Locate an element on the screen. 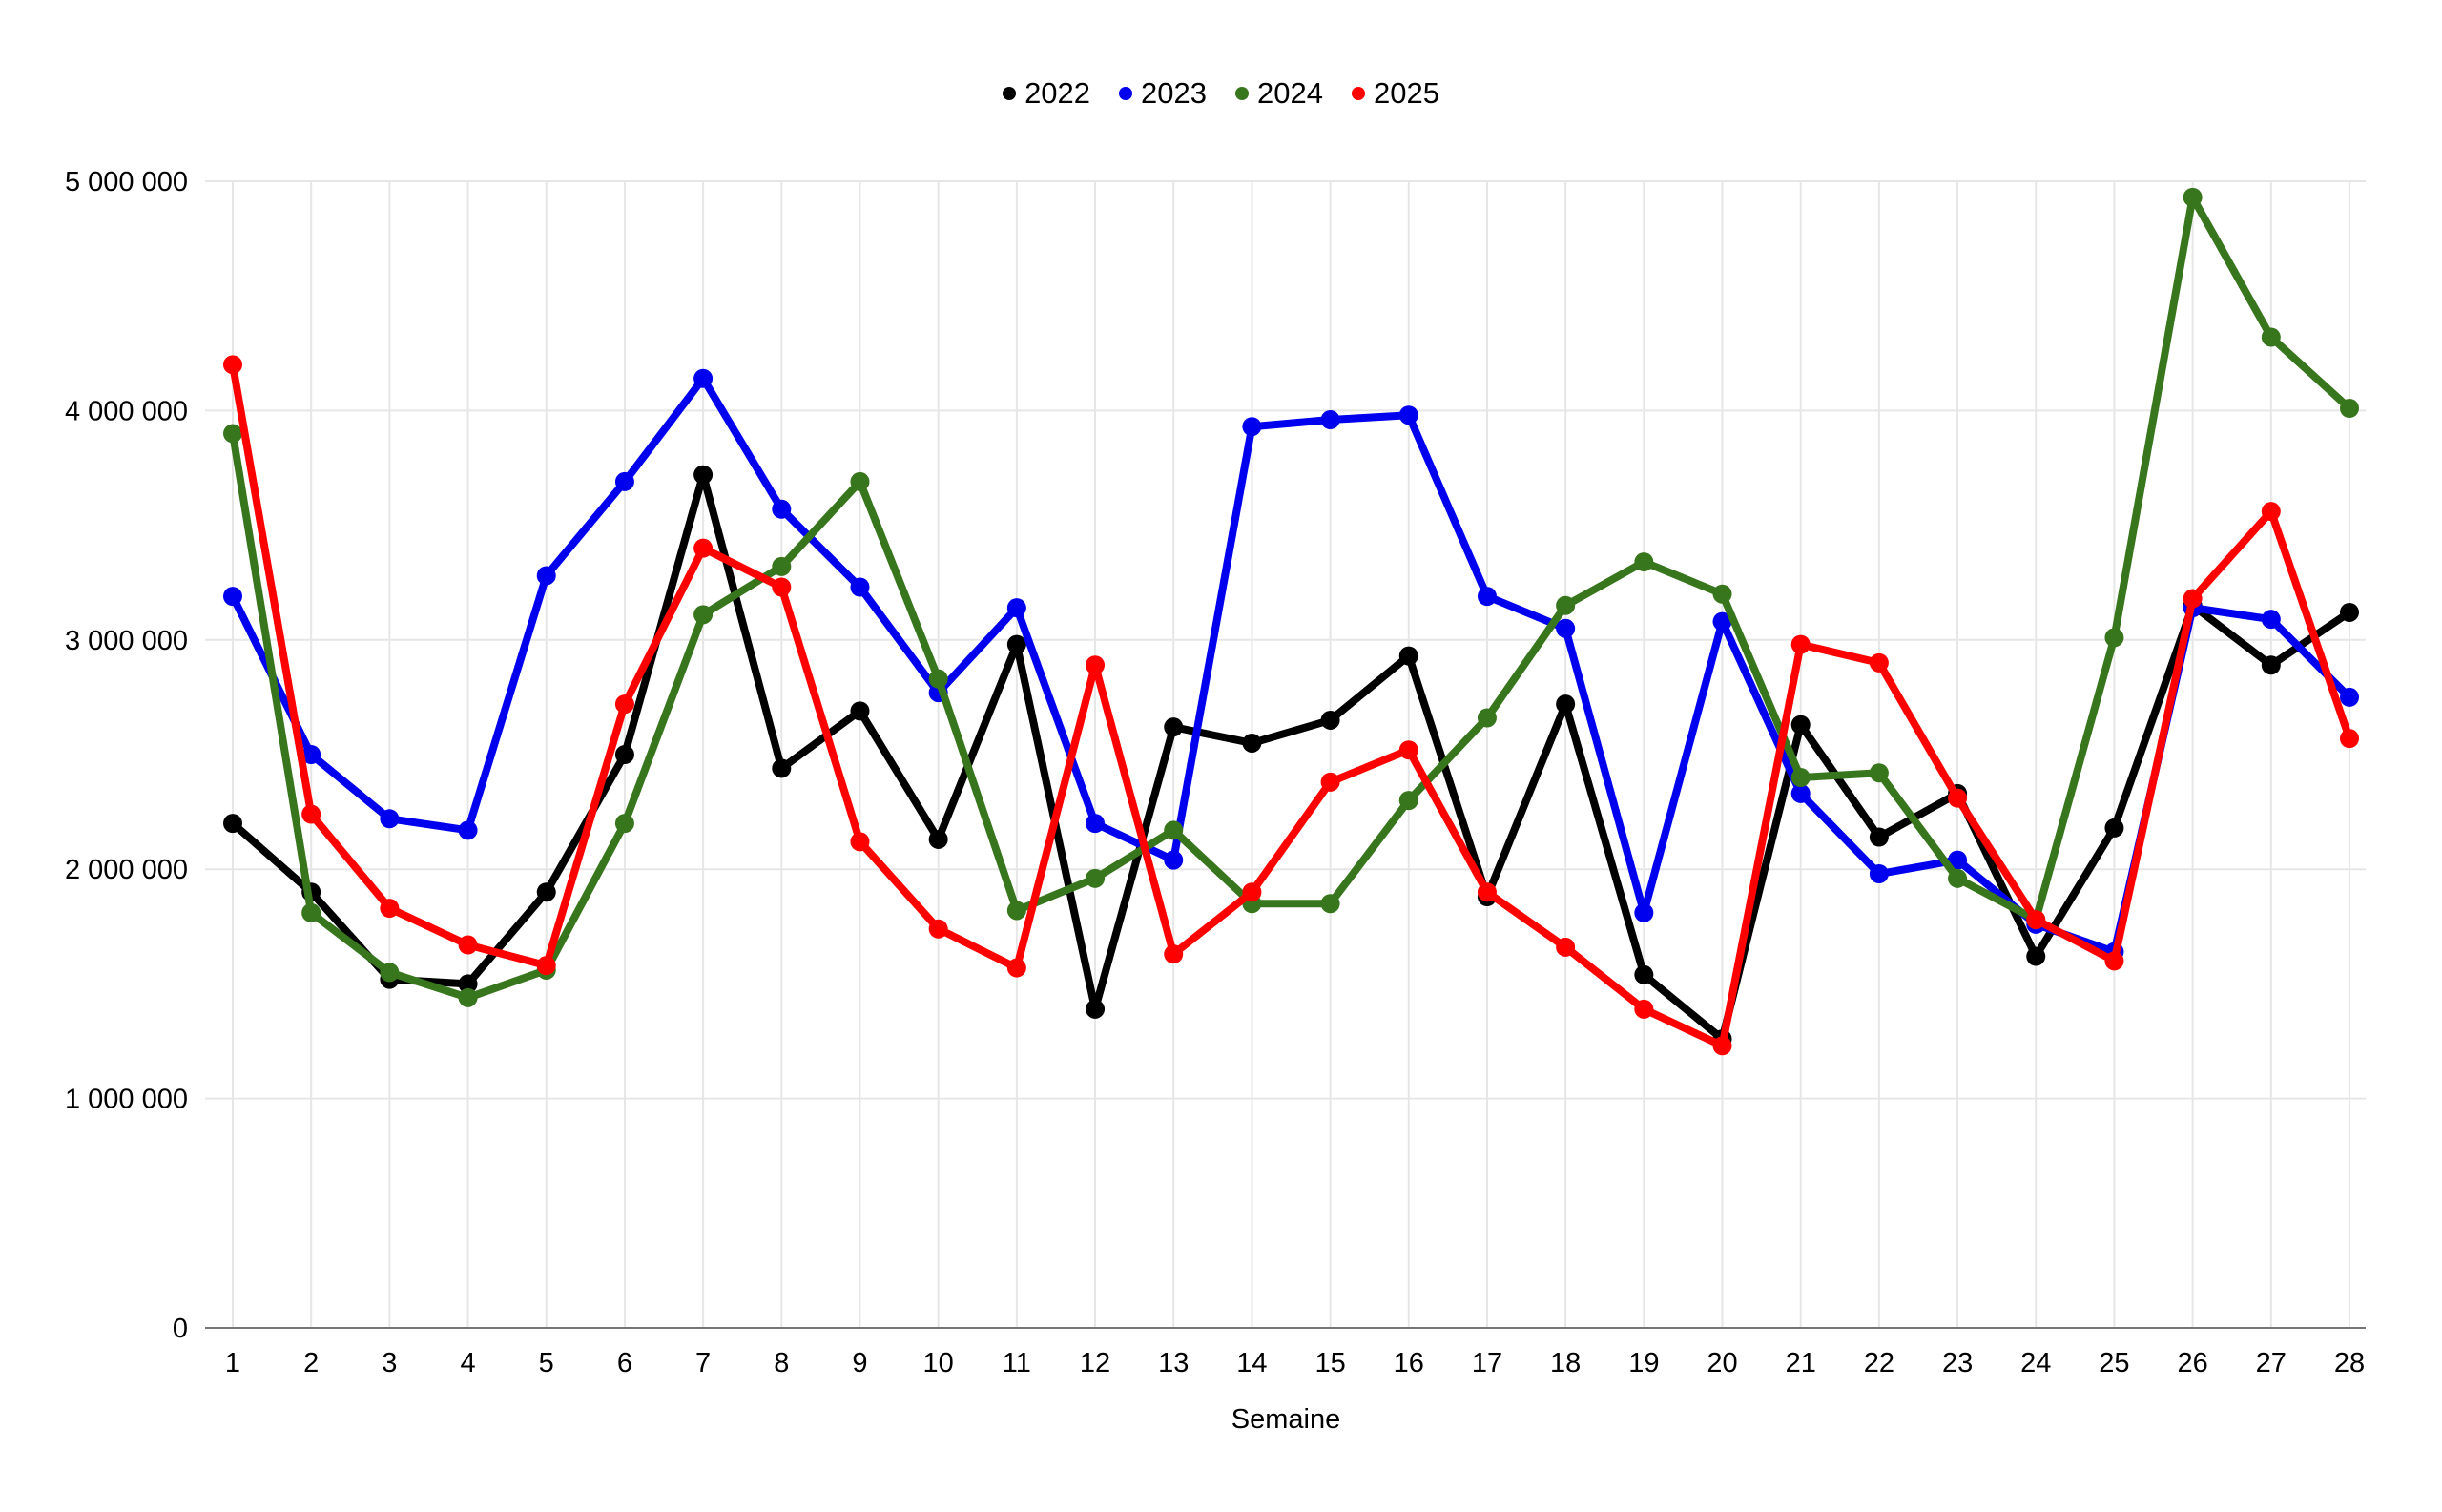 The image size is (2442, 1512). x-axis-title: Semaine is located at coordinates (1285, 1419).